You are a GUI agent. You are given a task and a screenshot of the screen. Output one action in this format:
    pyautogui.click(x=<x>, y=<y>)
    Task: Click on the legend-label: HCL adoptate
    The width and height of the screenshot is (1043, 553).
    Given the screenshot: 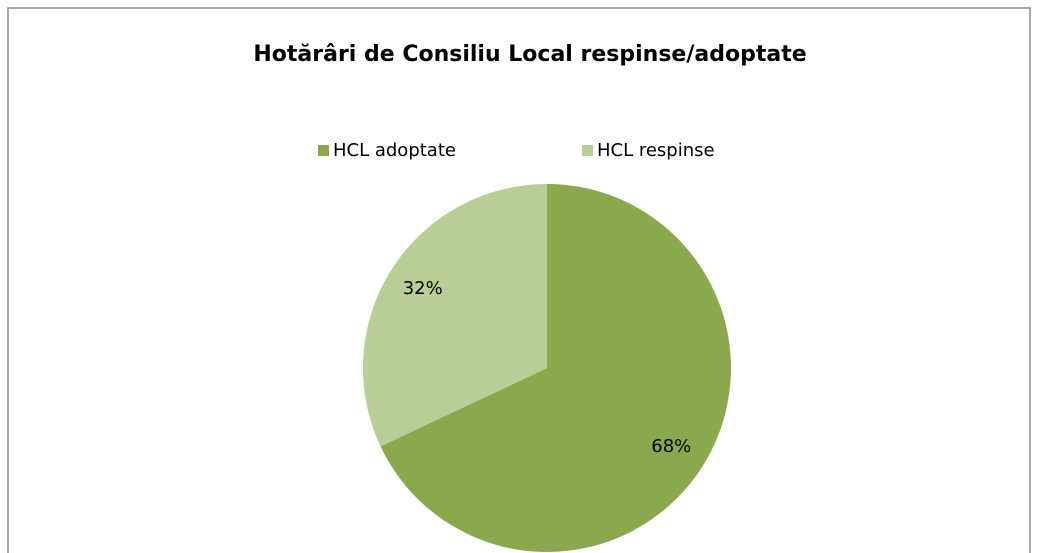 What is the action you would take?
    pyautogui.click(x=394, y=150)
    